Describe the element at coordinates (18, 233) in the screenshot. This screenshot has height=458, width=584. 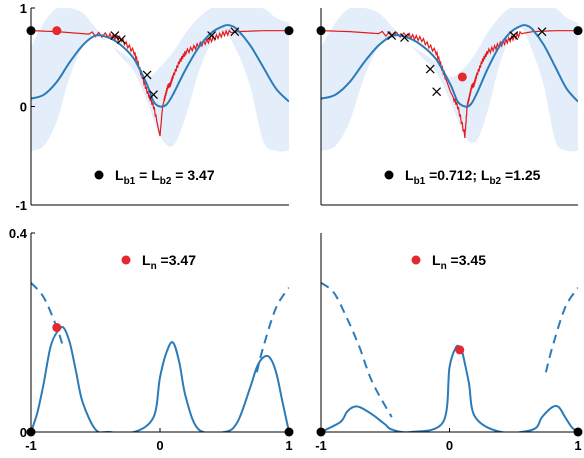
I see `y-tick-label: 0.4` at that location.